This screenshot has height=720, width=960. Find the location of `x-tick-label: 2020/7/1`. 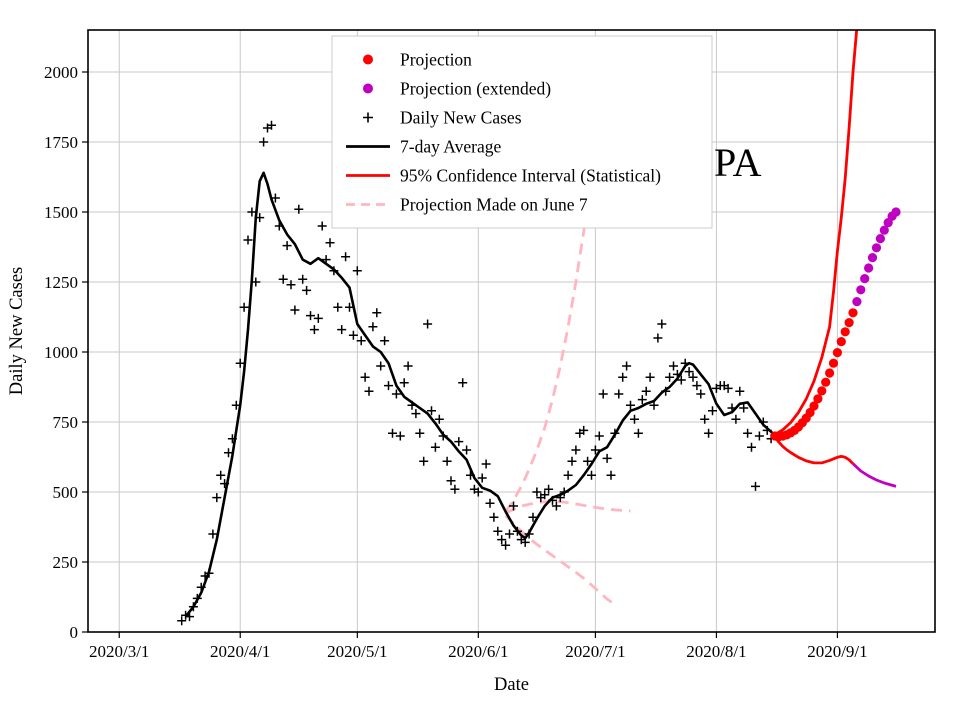

x-tick-label: 2020/7/1 is located at coordinates (595, 651).